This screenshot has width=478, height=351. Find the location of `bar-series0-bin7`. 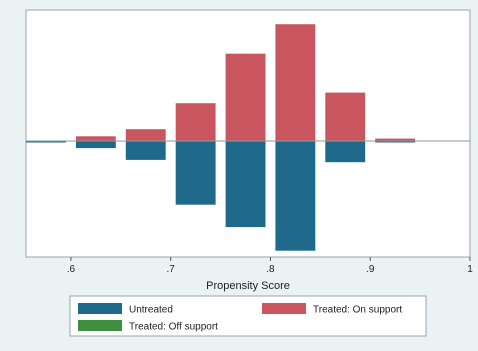

bar-series0-bin7 is located at coordinates (395, 142).